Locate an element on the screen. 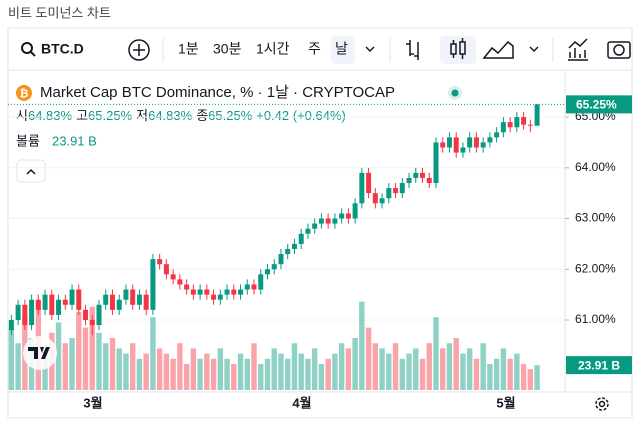 The height and width of the screenshot is (426, 640). candles-icon is located at coordinates (458, 48).